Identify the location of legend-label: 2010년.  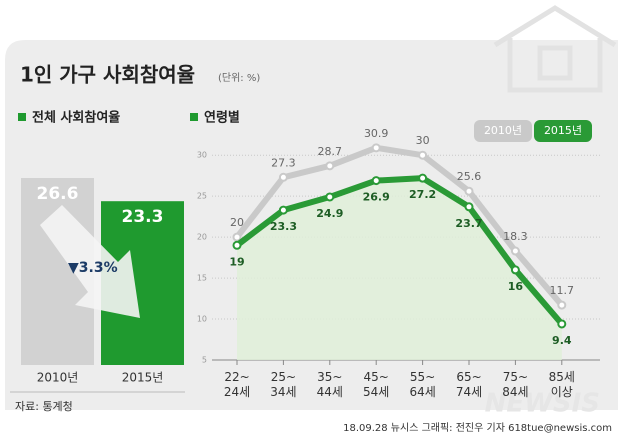
(503, 130).